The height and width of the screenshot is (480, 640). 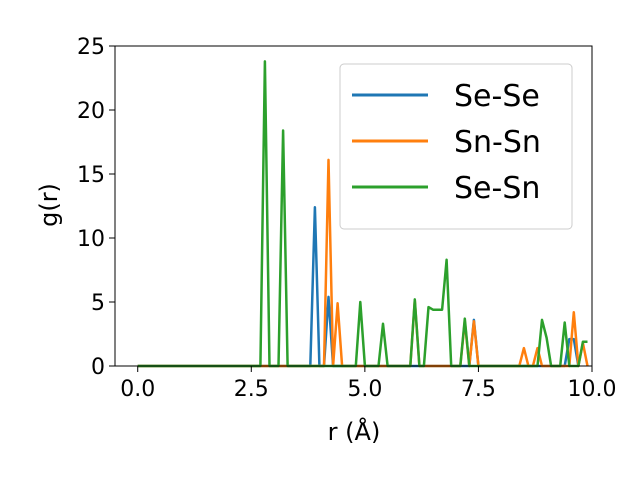 I want to click on legend-label-se-sn: Se-Sn, so click(x=497, y=188).